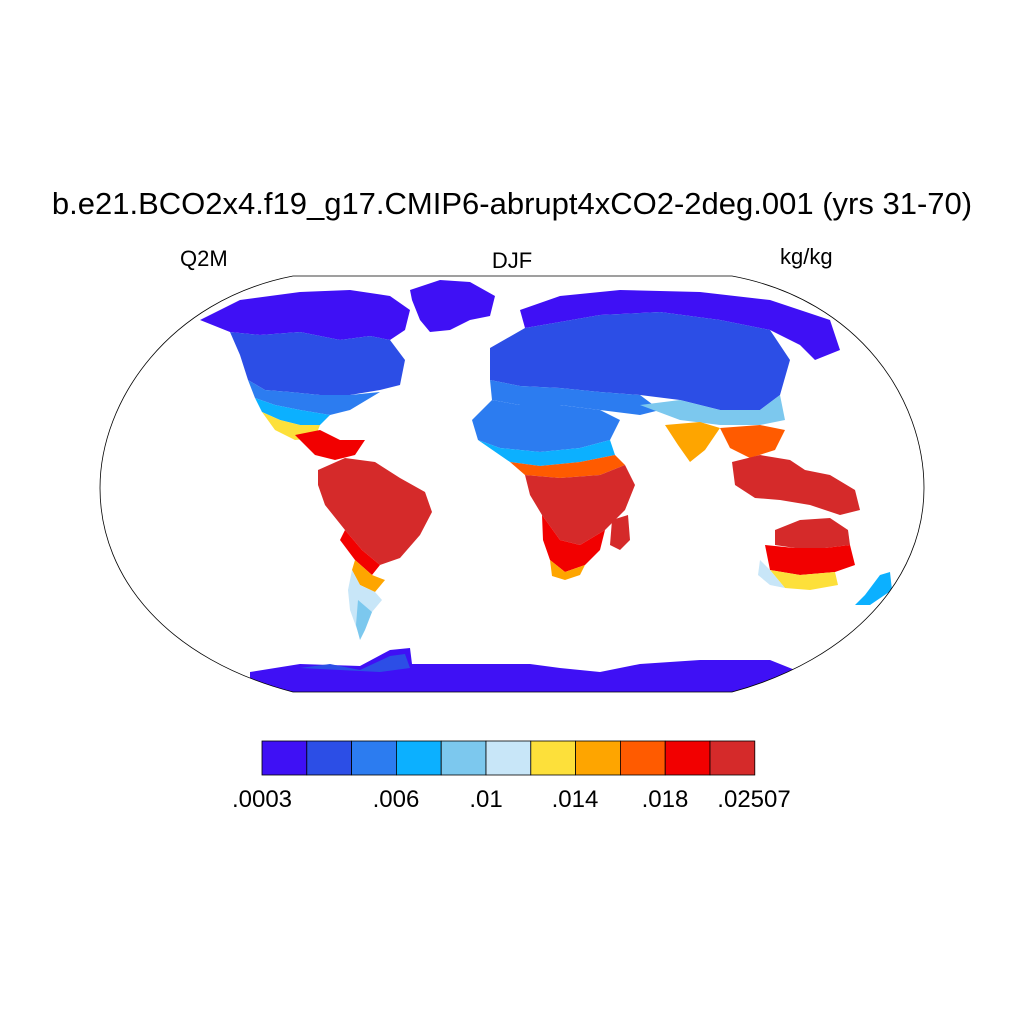  I want to click on region-india, so click(692, 442).